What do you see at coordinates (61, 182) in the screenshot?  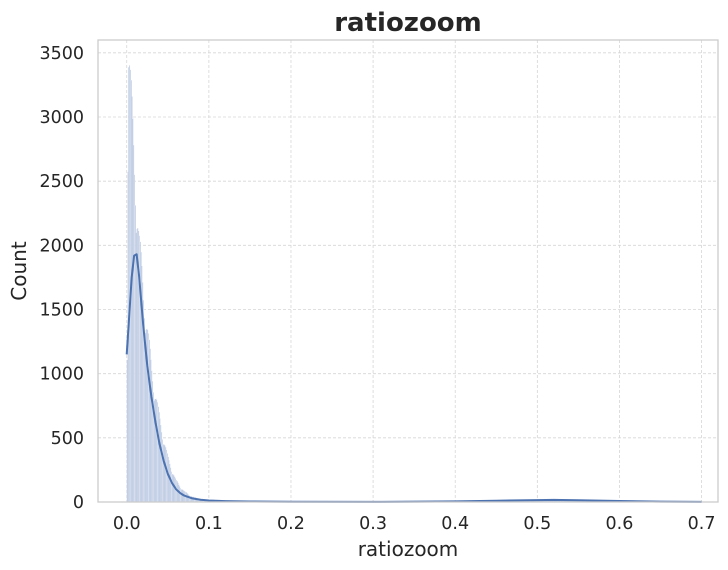 I see `y-tick-label: 2500` at bounding box center [61, 182].